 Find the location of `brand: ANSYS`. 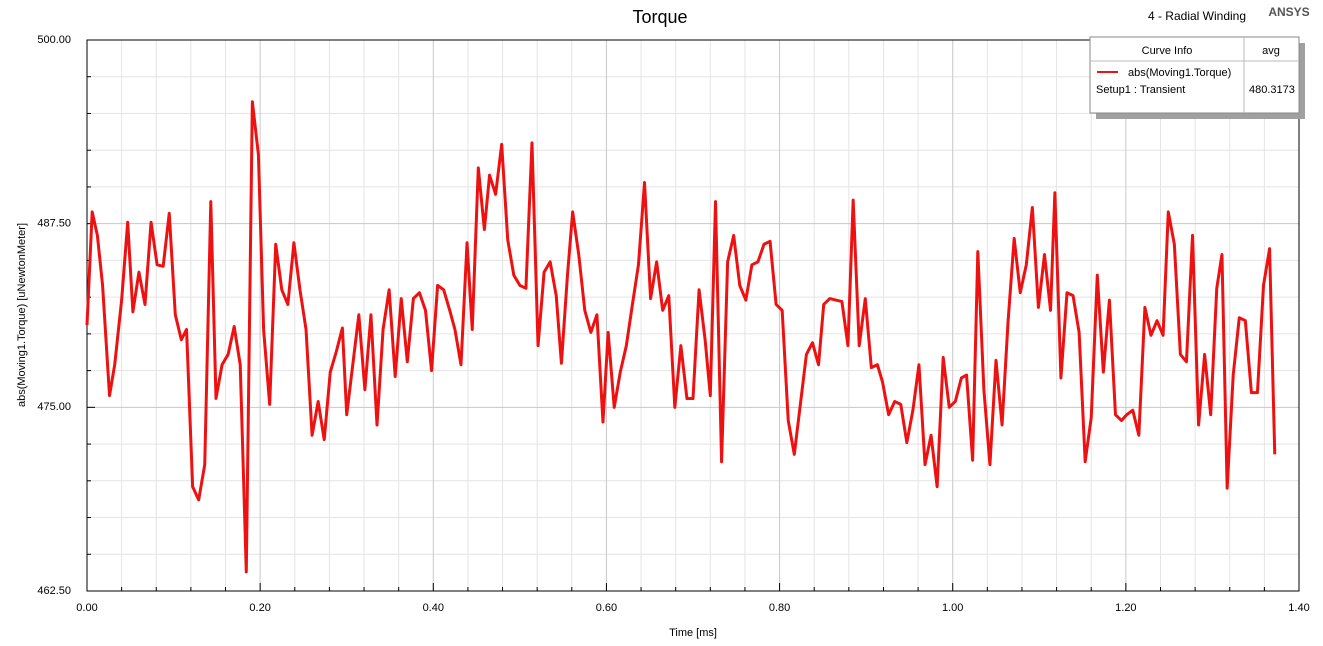

brand: ANSYS is located at coordinates (1288, 12).